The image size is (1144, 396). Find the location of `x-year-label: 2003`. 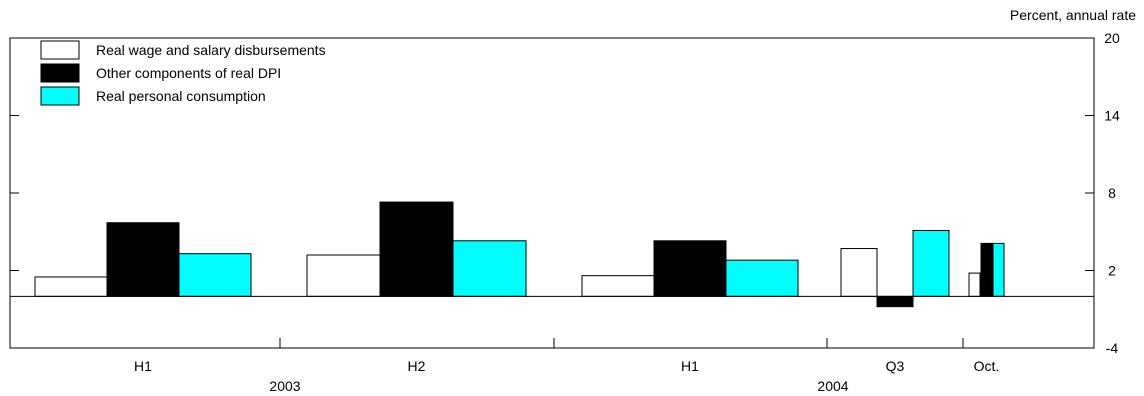

x-year-label: 2003 is located at coordinates (284, 386).